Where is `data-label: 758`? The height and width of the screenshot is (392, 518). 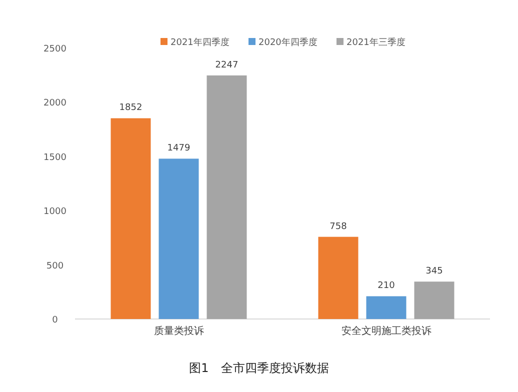
data-label: 758 is located at coordinates (339, 227).